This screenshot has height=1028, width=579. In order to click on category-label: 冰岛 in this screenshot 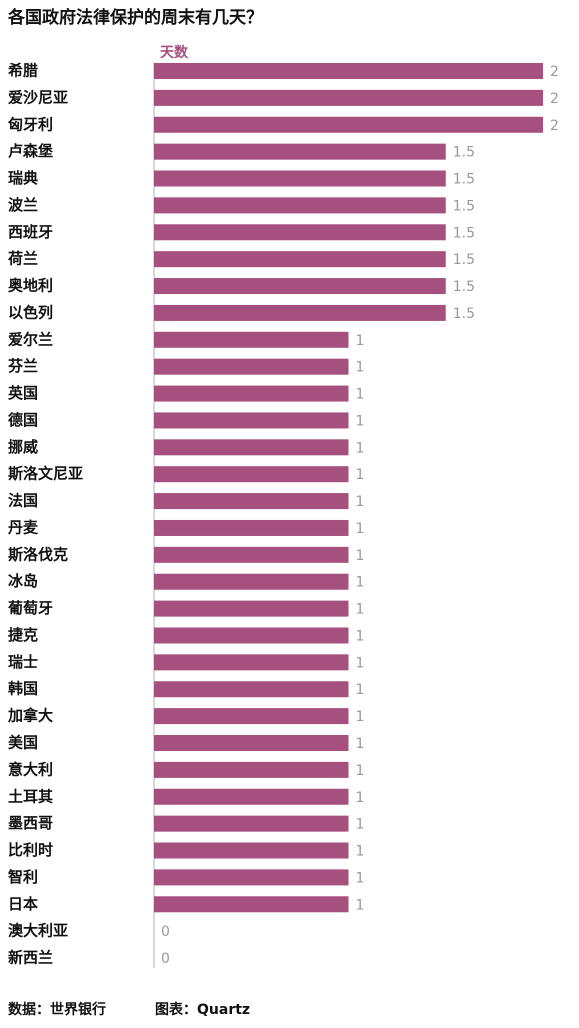, I will do `click(23, 581)`.